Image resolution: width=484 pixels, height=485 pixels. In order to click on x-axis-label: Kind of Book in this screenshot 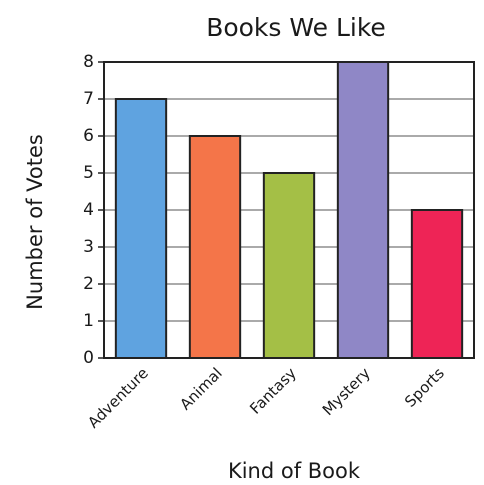, I will do `click(294, 471)`.